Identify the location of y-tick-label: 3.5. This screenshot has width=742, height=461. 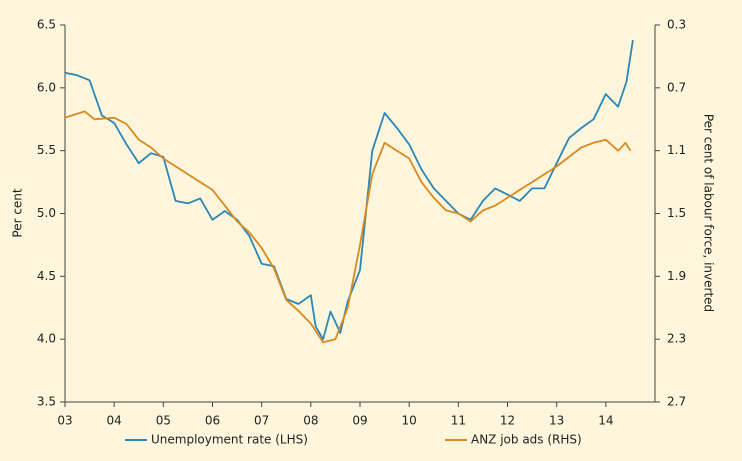
(46, 402).